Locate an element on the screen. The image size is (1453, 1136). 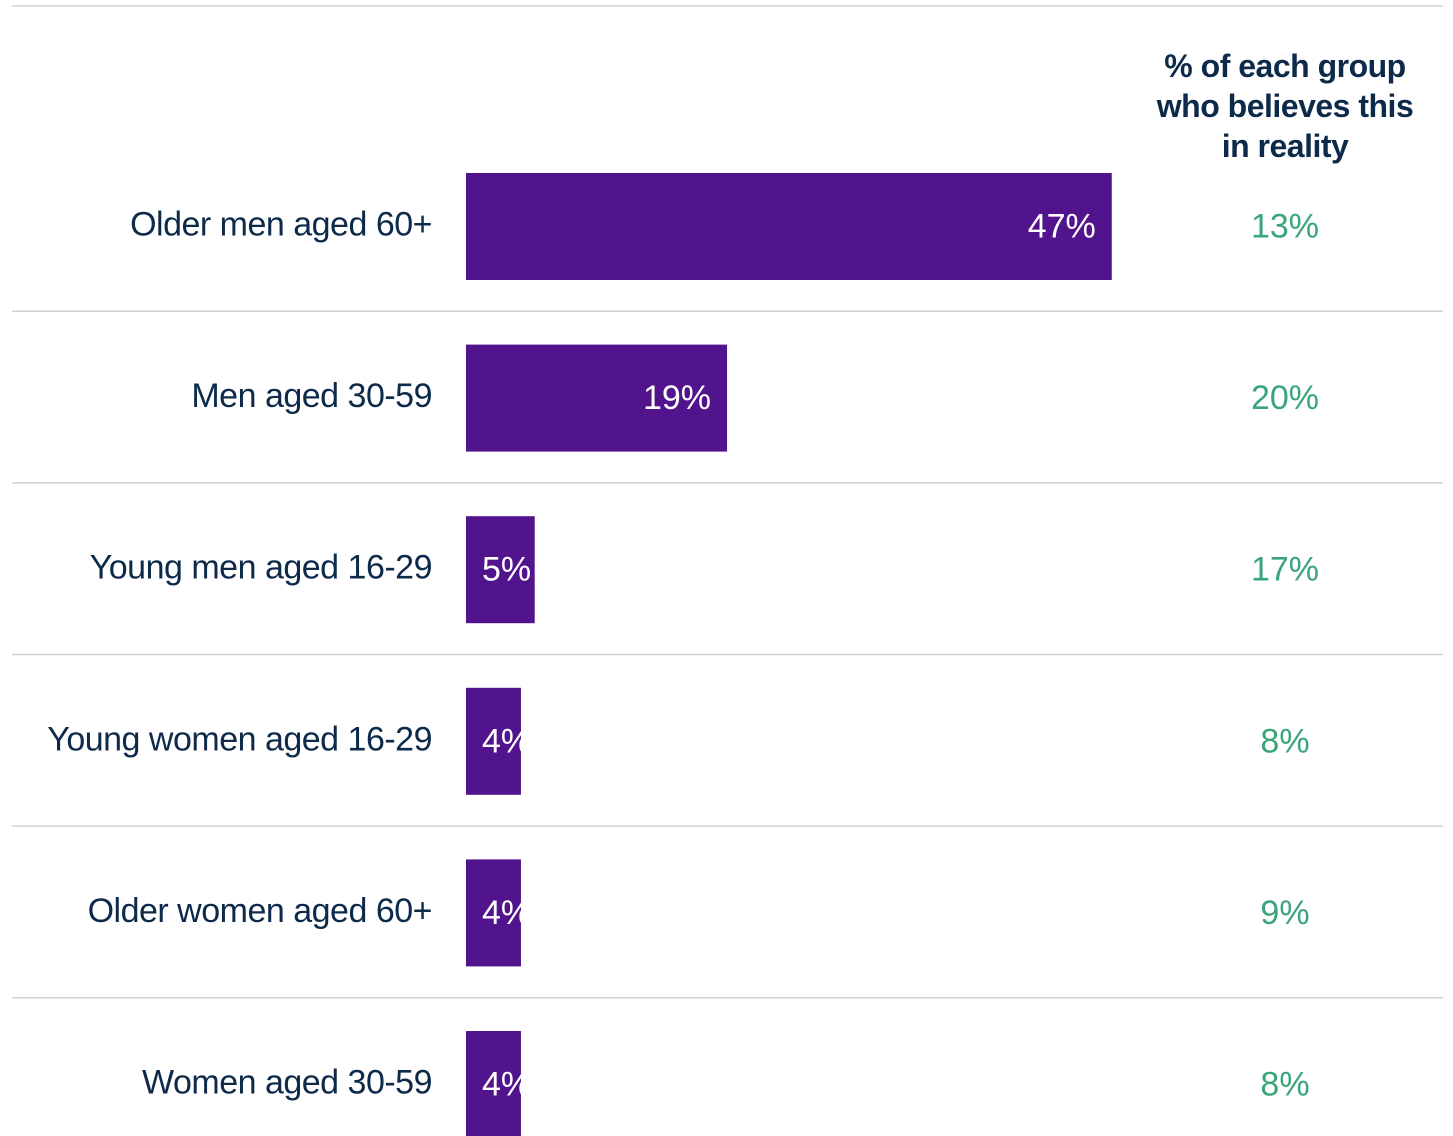
bar-value-label: 47% is located at coordinates (1062, 226).